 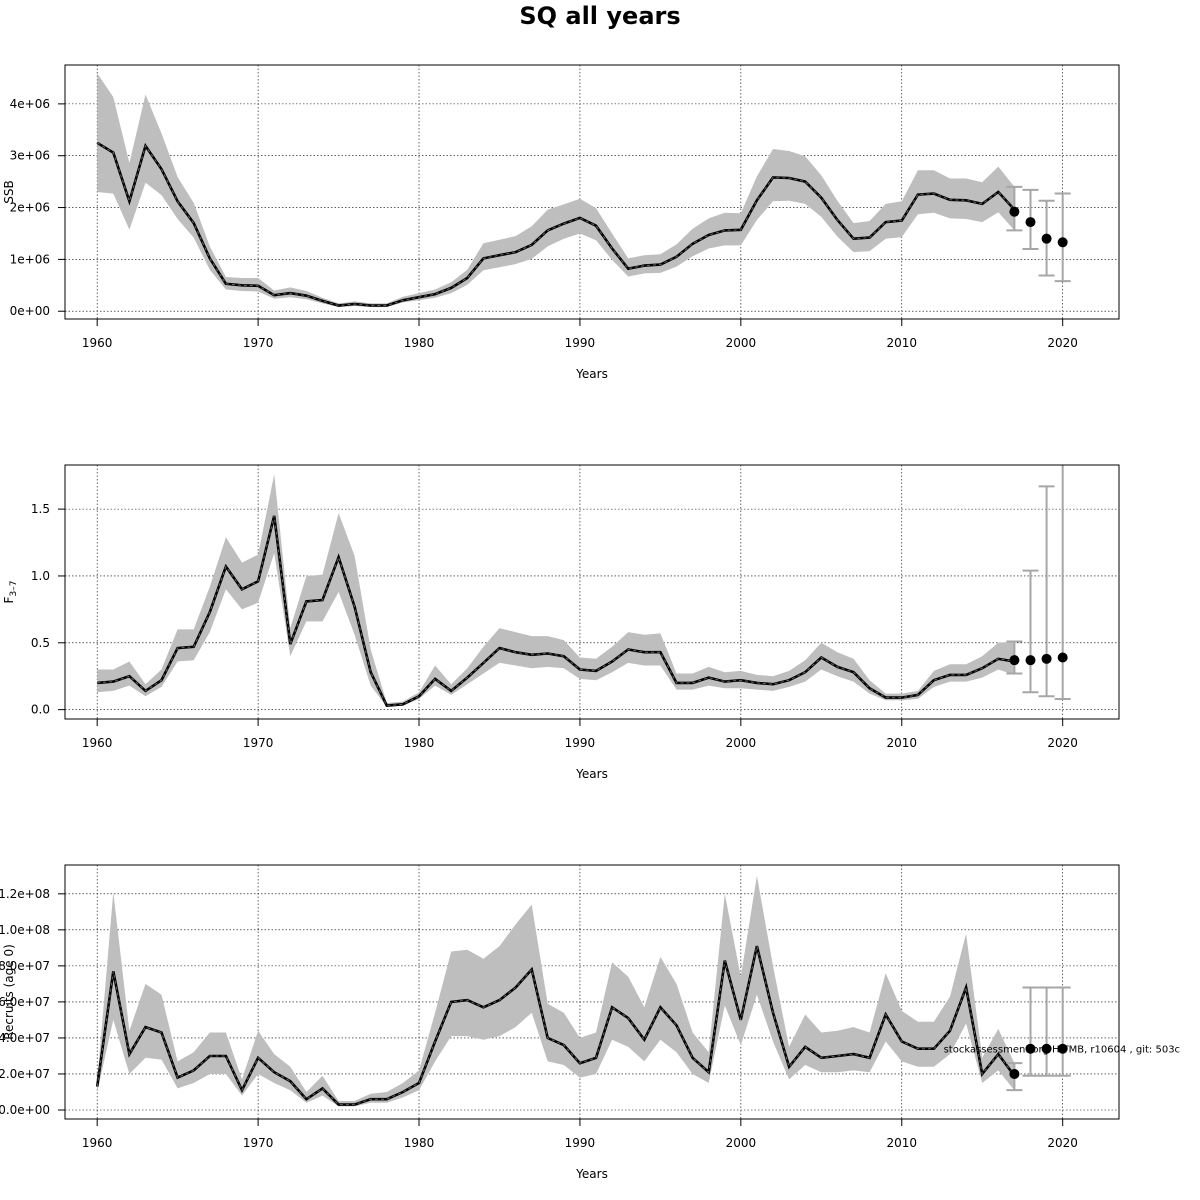 I want to click on y-tick-label: 1e+06, so click(x=30, y=259).